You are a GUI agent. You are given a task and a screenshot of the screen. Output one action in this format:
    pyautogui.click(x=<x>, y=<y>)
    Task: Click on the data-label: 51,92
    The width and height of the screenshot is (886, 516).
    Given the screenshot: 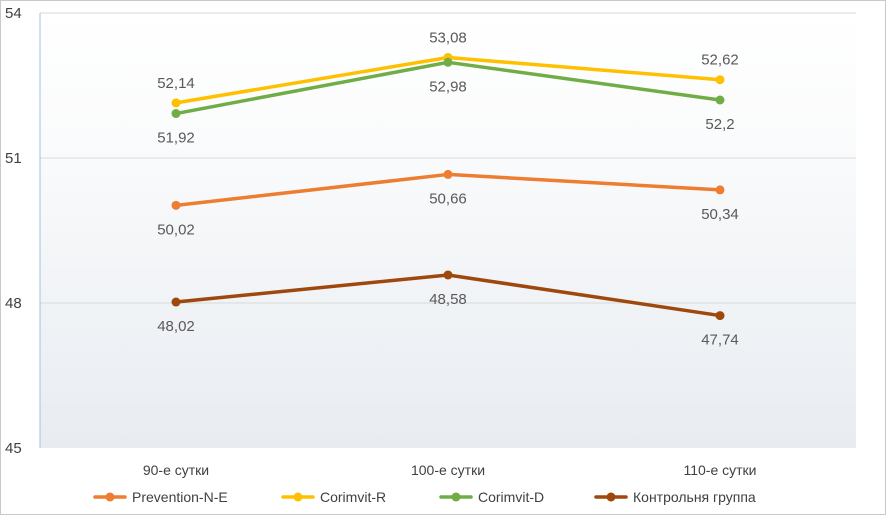 What is the action you would take?
    pyautogui.click(x=176, y=138)
    